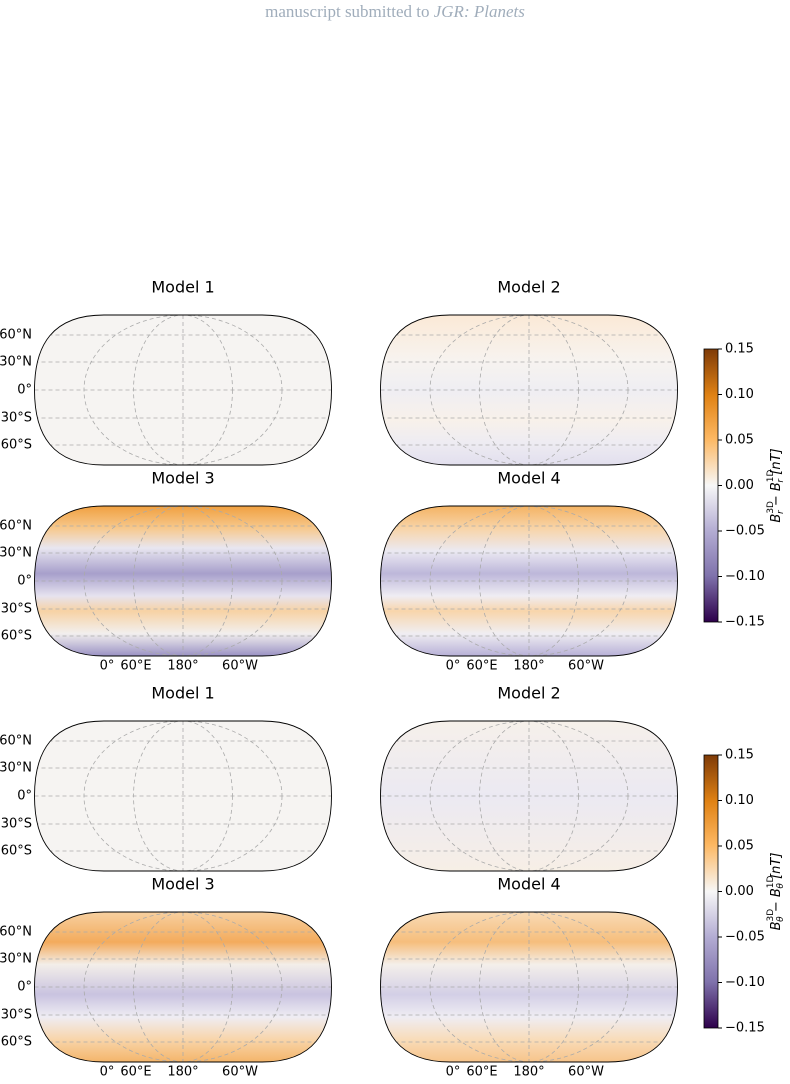 This screenshot has height=1084, width=790. What do you see at coordinates (771, 915) in the screenshot?
I see `label-part: 3D` at bounding box center [771, 915].